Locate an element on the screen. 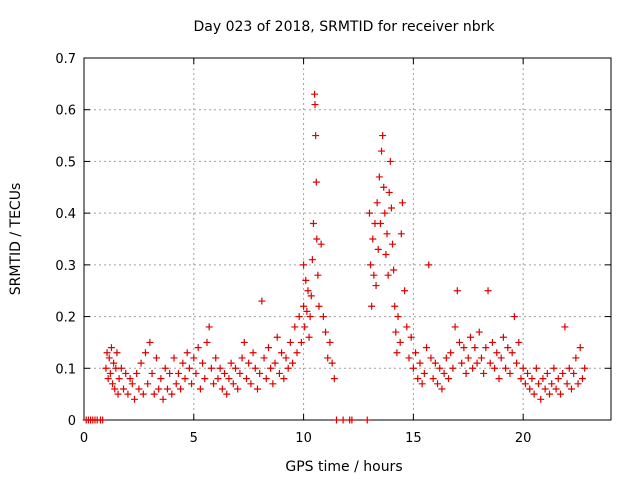 The height and width of the screenshot is (480, 640). y-tick-label: 0.2 is located at coordinates (65, 318).